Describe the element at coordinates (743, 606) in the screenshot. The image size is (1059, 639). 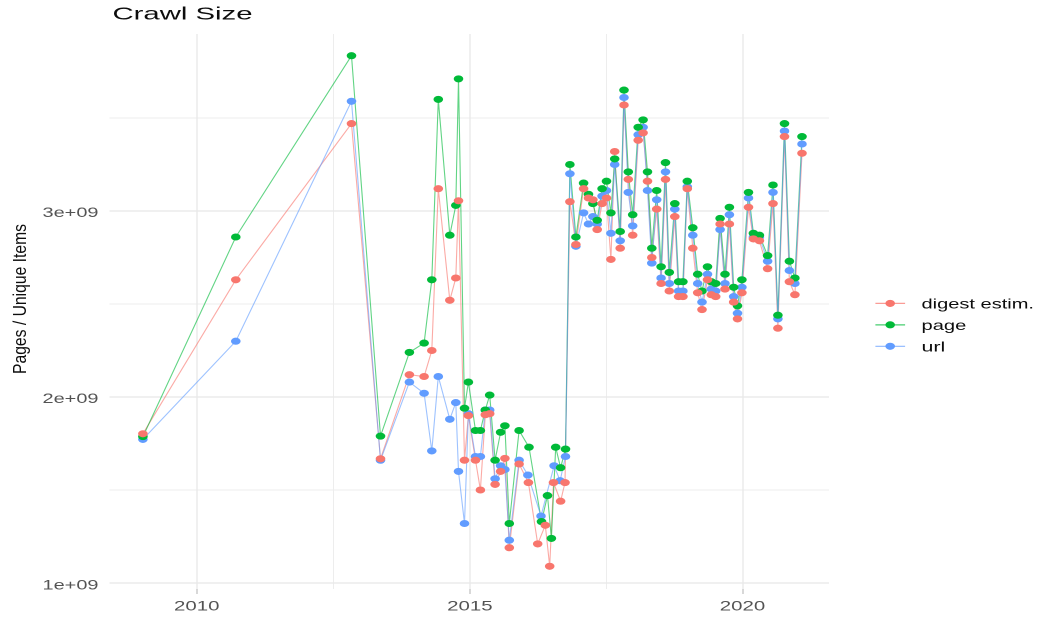
I see `svg-text: 2020` at that location.